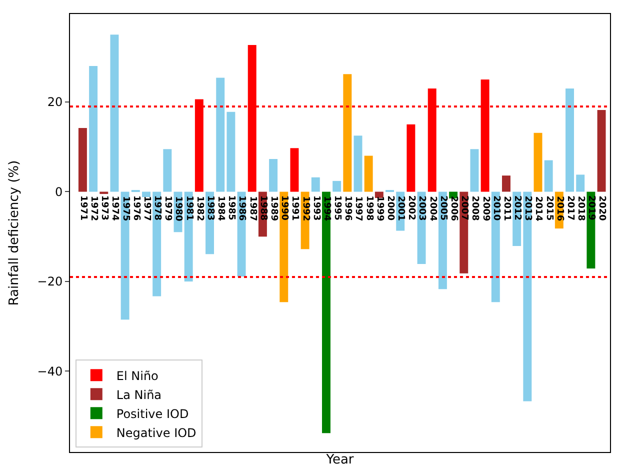 Image resolution: width=625 pixels, height=474 pixels. Describe the element at coordinates (156, 433) in the screenshot. I see `legend-label: Negative IOD` at that location.